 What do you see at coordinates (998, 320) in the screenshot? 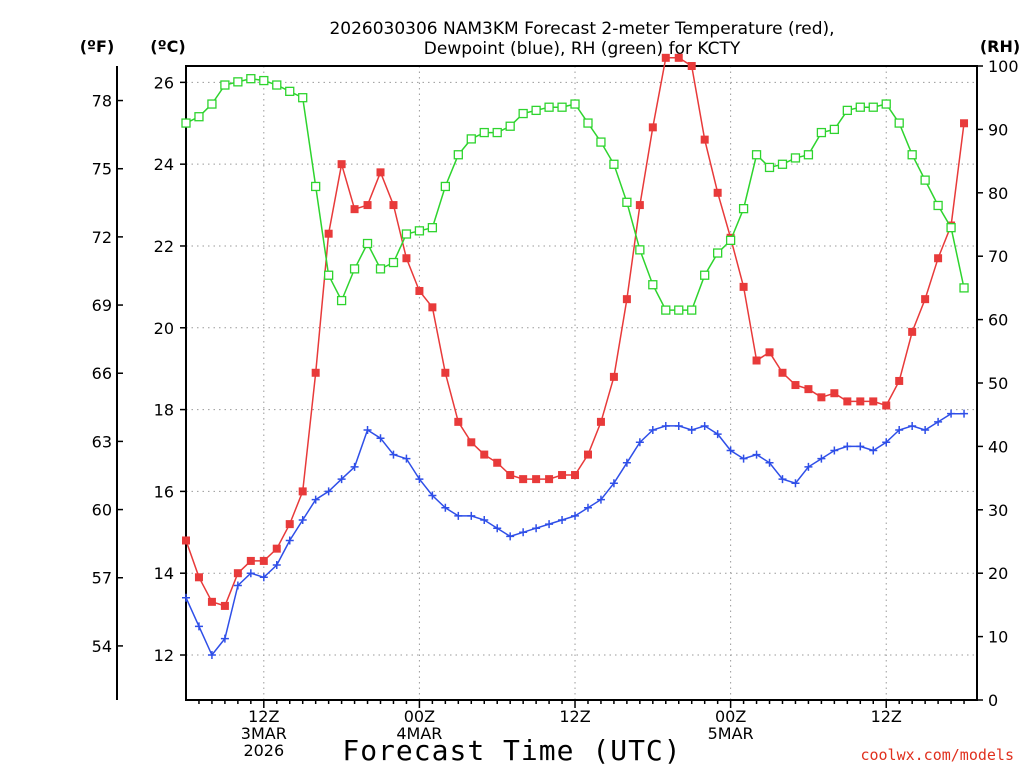
I see `rh-tick-label: 60` at bounding box center [998, 320].